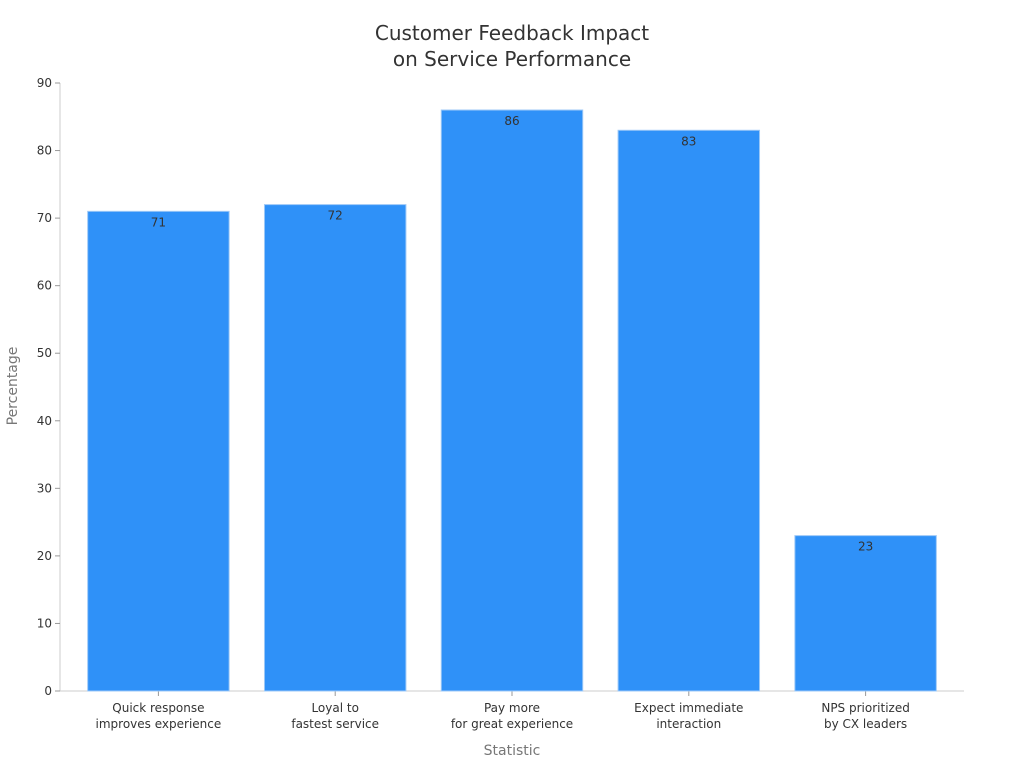  I want to click on y-tick-label: 60, so click(44, 286).